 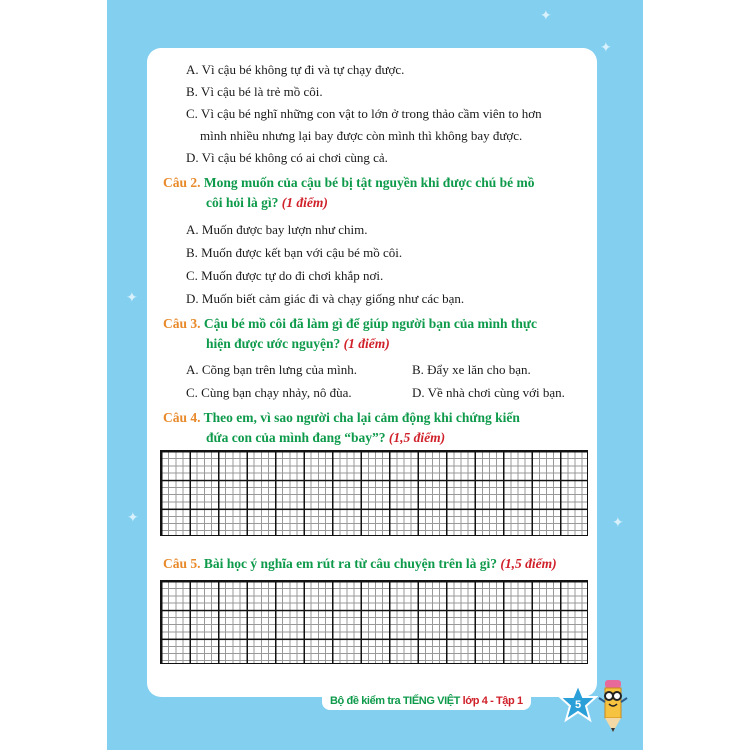 I want to click on q3-title-cont: hiện được ước nguyện? (1 điểm), so click(x=298, y=343).